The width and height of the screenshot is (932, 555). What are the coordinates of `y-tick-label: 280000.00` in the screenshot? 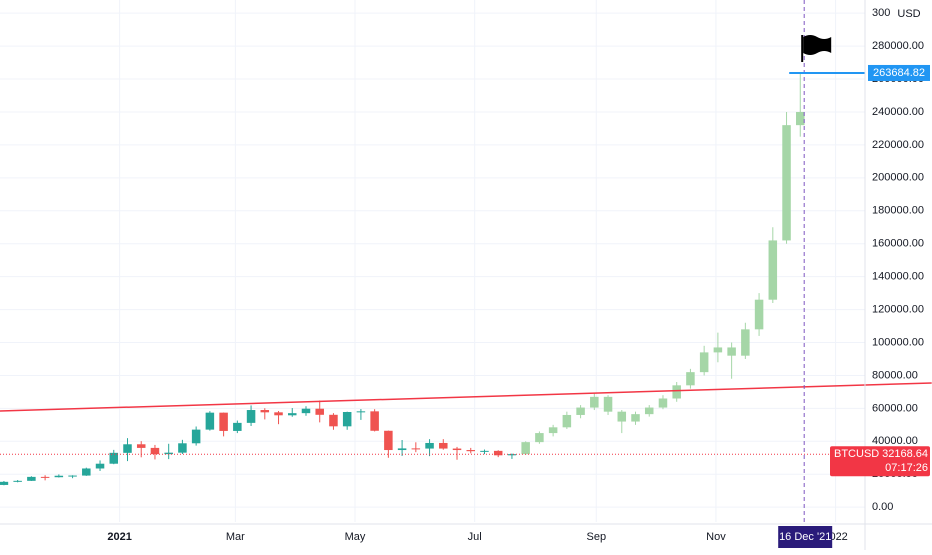 It's located at (898, 46).